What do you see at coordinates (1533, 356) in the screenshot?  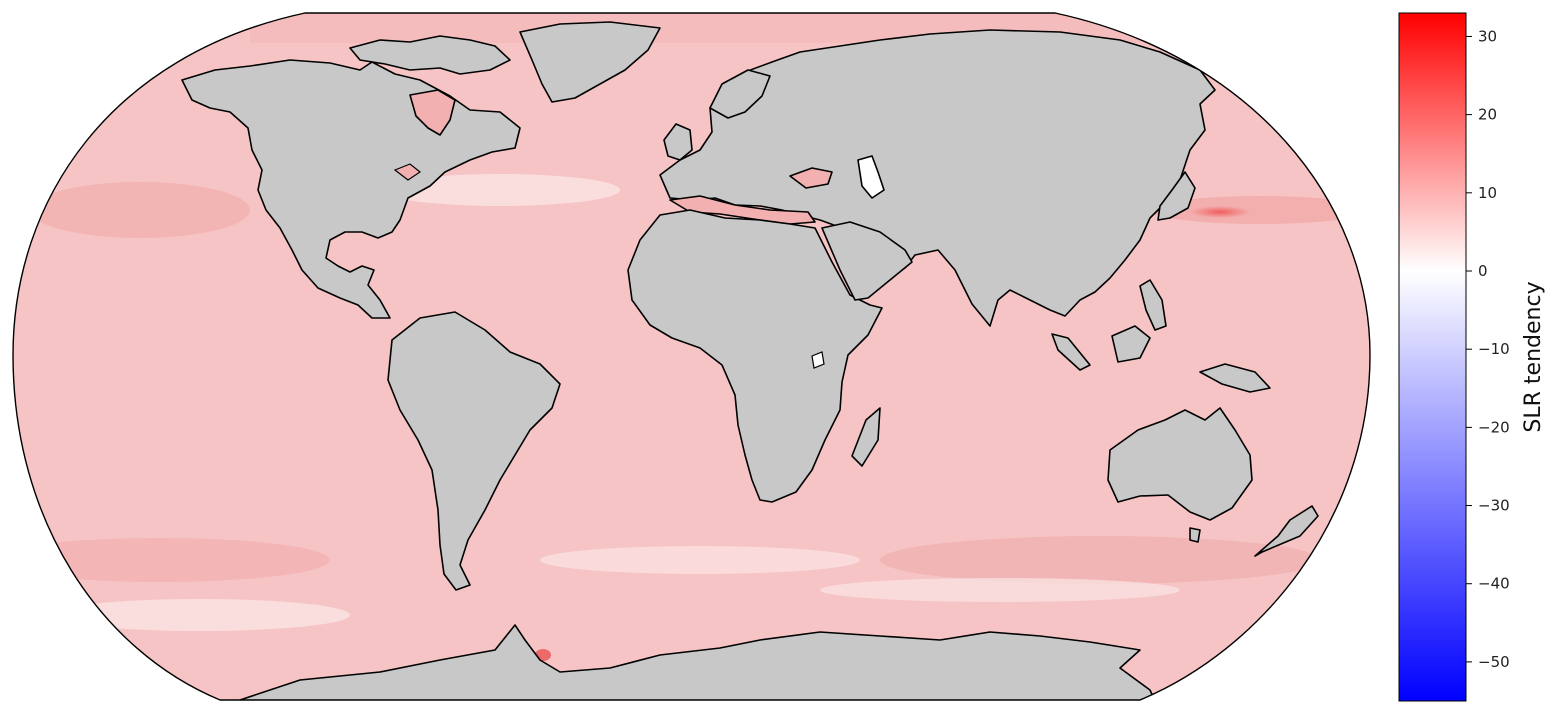 I see `colorbar-label: SLR tendency` at bounding box center [1533, 356].